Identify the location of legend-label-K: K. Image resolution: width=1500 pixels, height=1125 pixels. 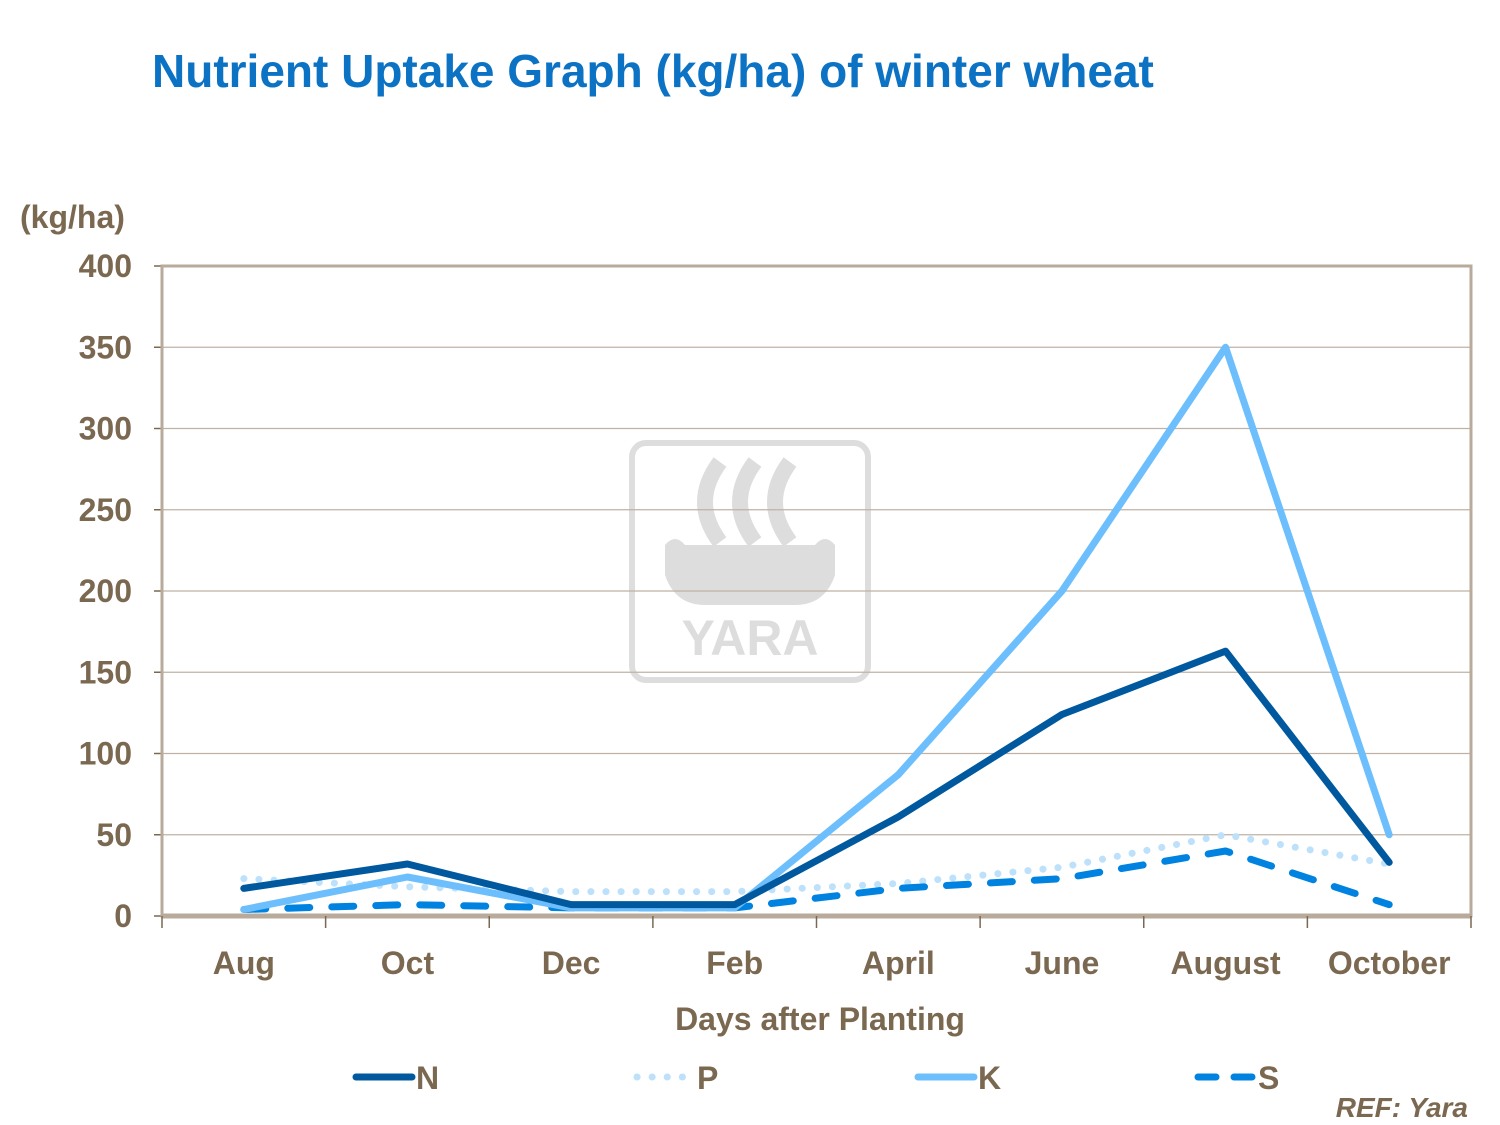
(989, 1078).